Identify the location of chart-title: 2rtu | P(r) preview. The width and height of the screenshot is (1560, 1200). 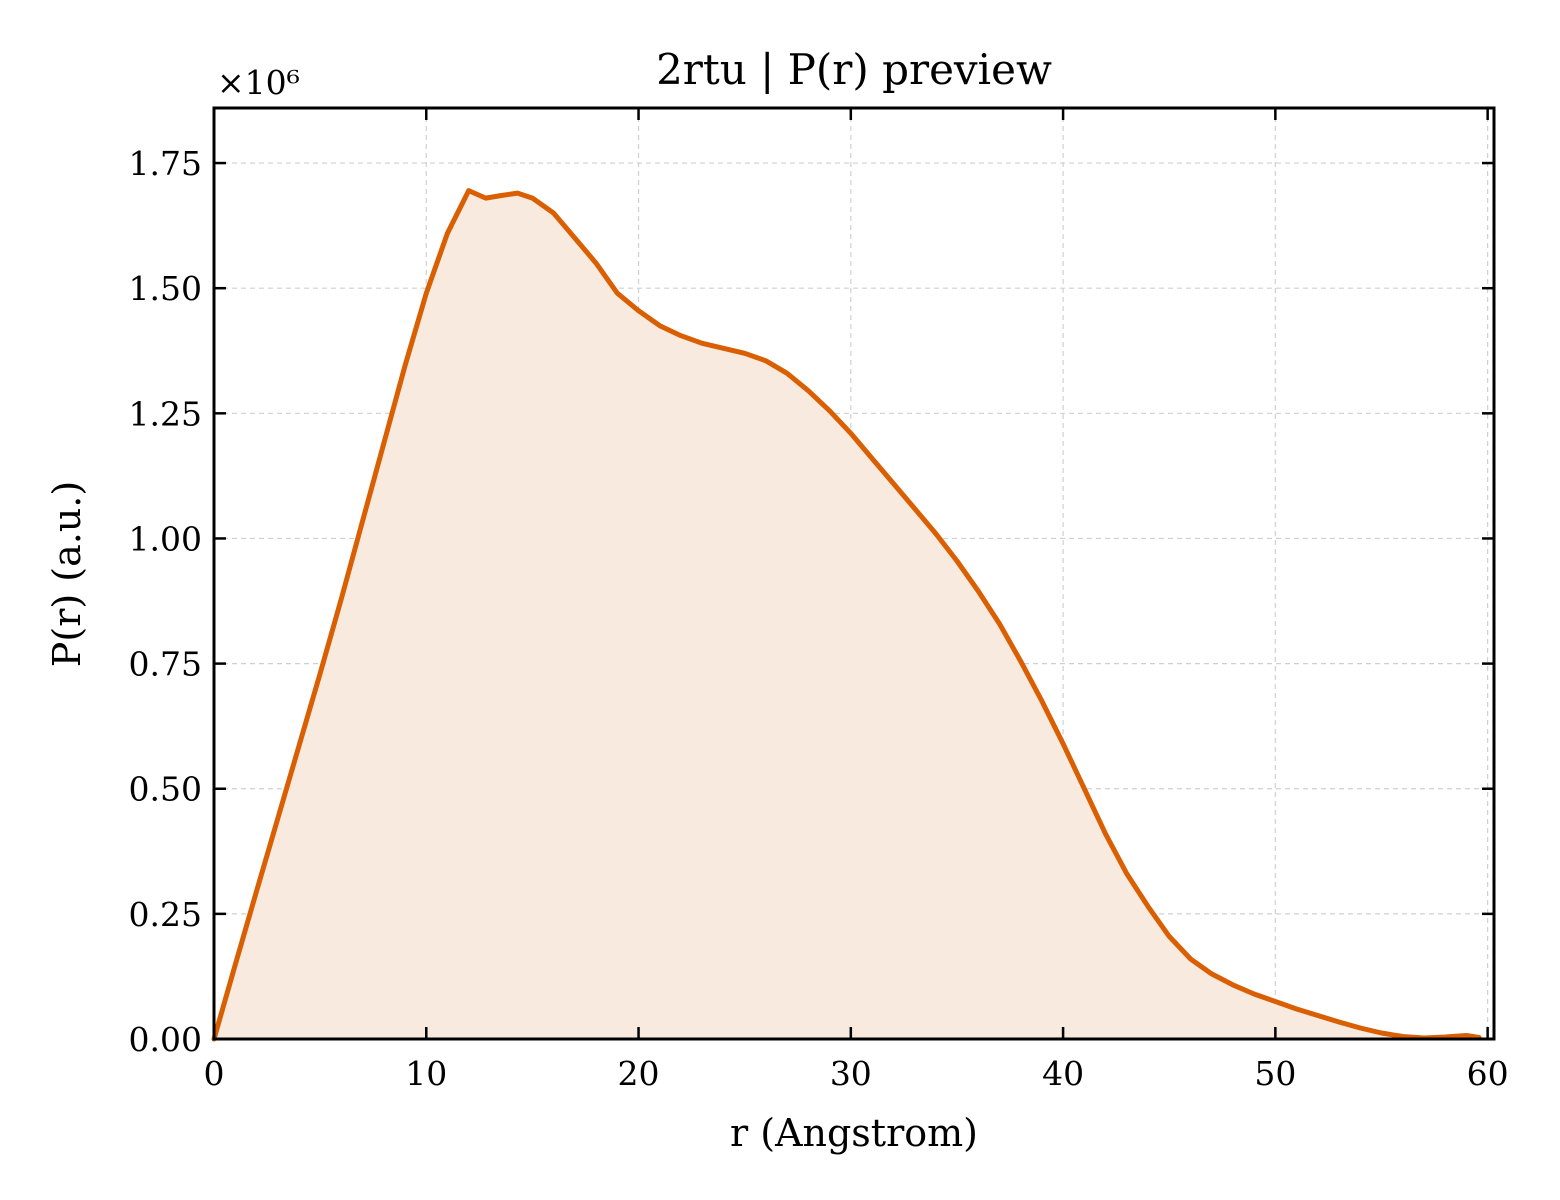
(854, 69).